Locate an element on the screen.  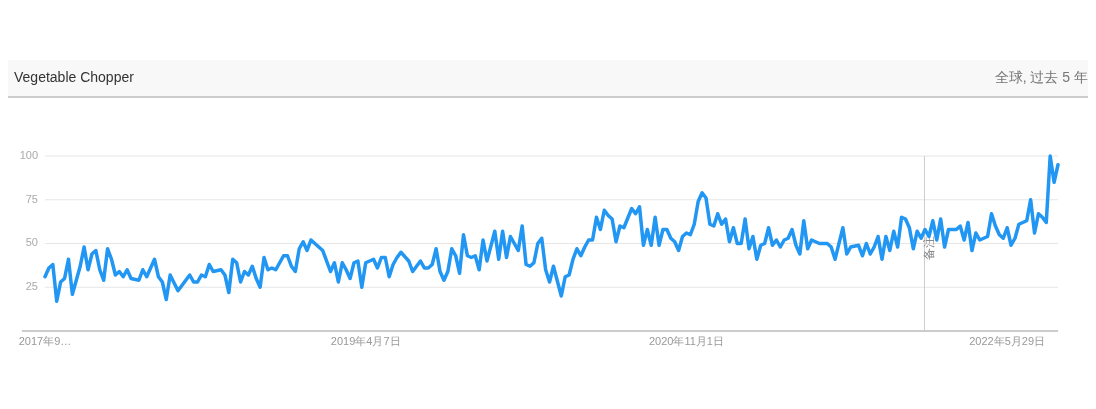
x-tick-label: 2019年4月7日 is located at coordinates (365, 341).